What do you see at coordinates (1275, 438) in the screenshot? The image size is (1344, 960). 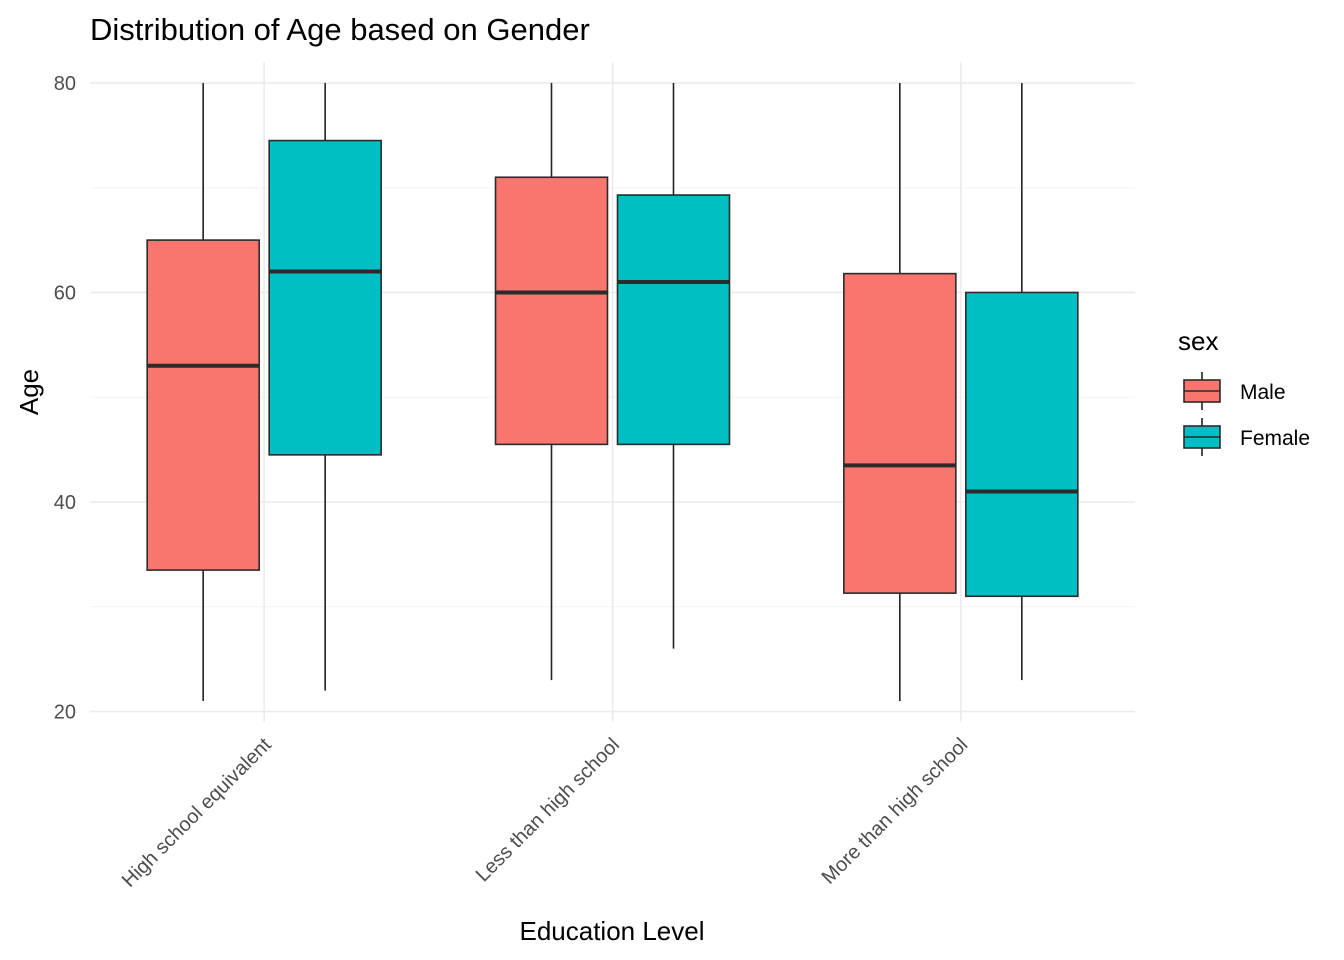 I see `legend-label: Female` at bounding box center [1275, 438].